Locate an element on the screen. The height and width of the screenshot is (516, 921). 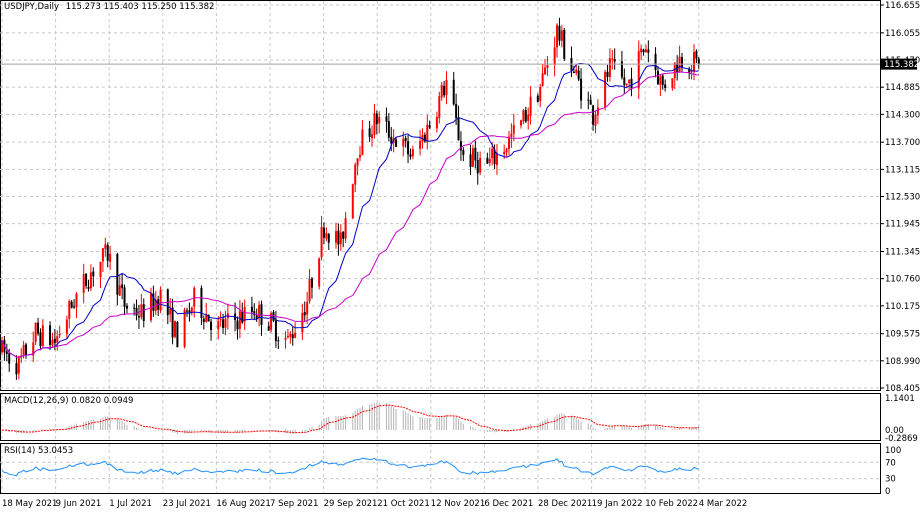
date-tick-label: 29 Sep 2021 is located at coordinates (351, 504).